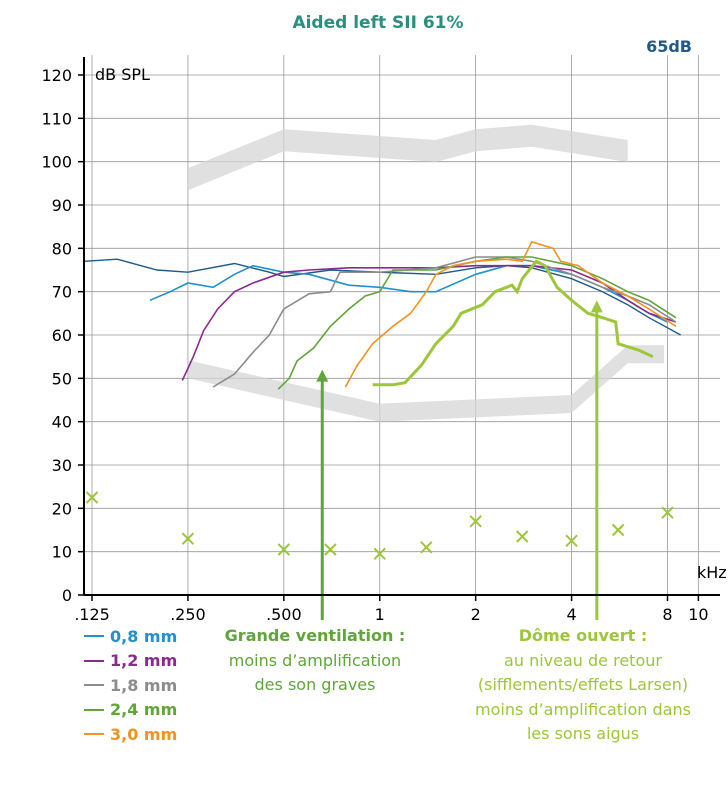 This screenshot has width=728, height=803. I want to click on reference-curve, so click(382, 297).